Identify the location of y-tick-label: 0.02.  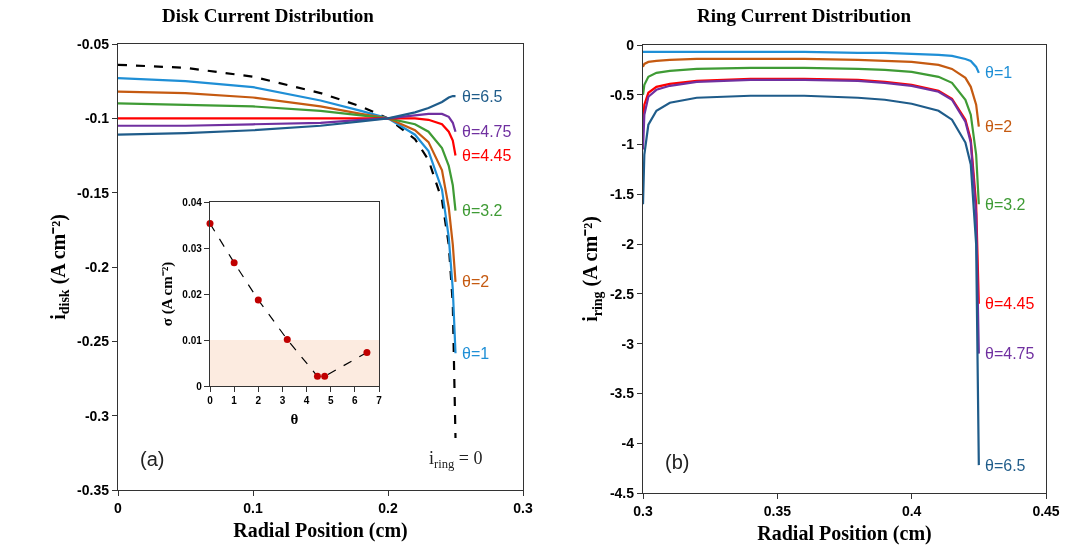
(192, 294).